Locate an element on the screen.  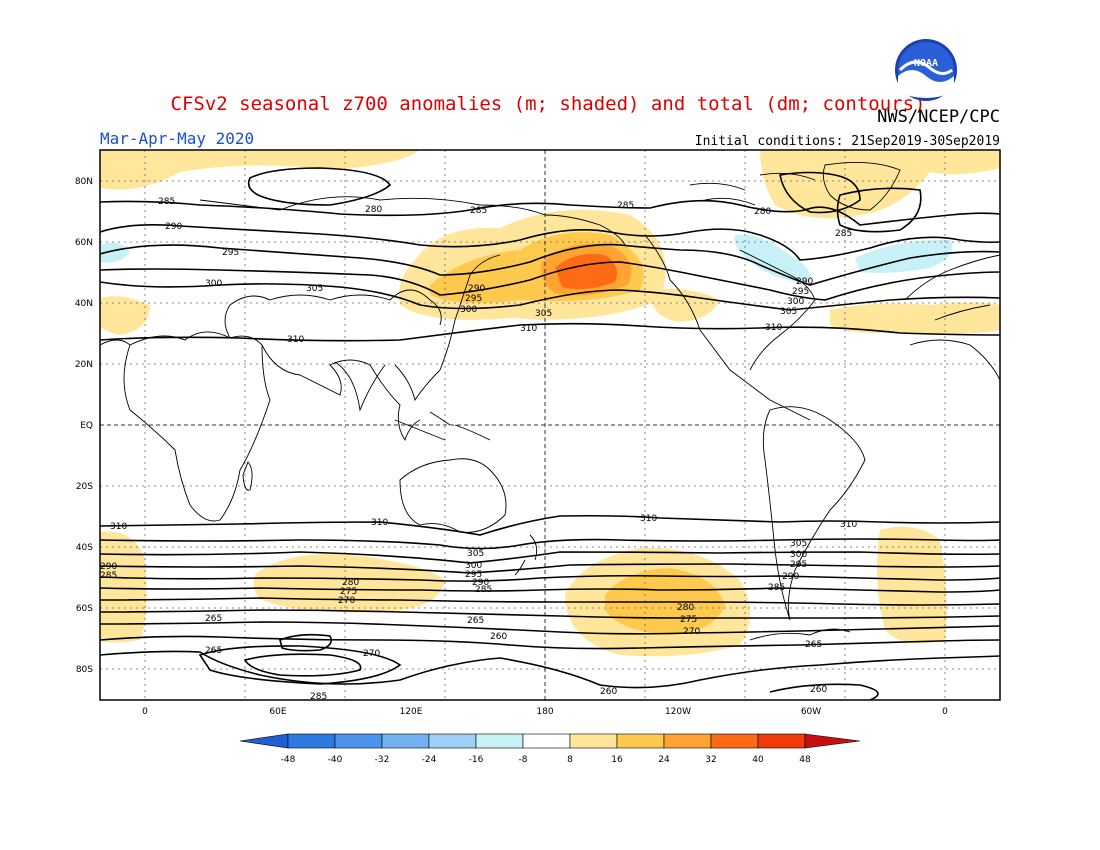
colorbar: -48 -40 -32 -24 -16 -8 8 16 24 32 40 48 is located at coordinates (550, 749).